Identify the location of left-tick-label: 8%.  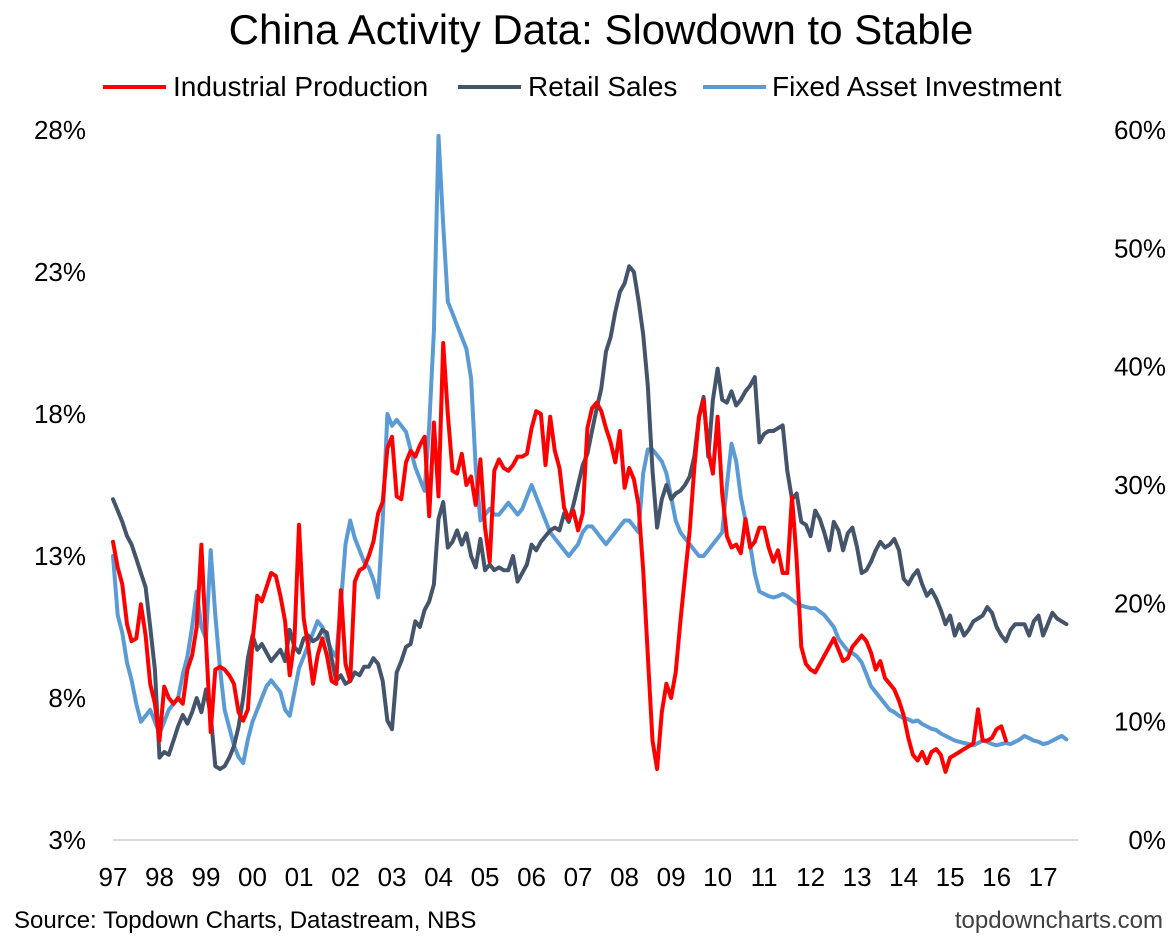
(67, 698).